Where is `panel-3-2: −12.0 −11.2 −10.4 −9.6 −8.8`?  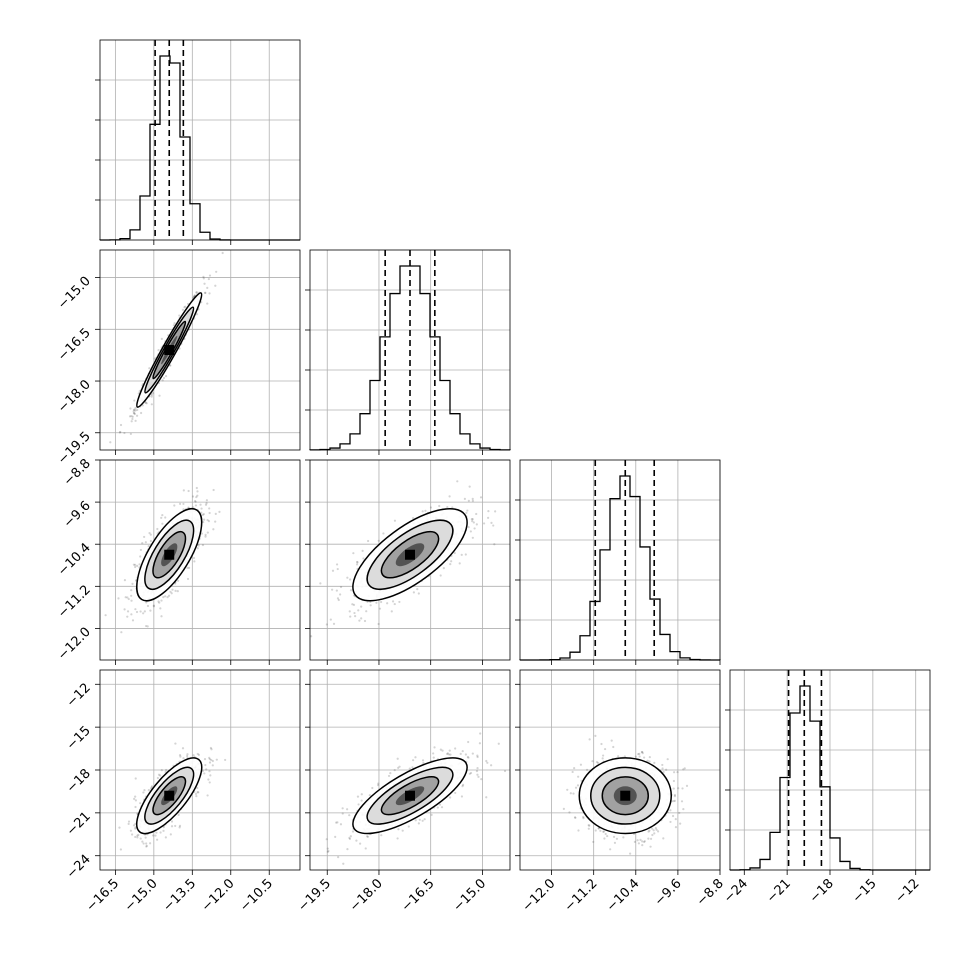 panel-3-2: −12.0 −11.2 −10.4 −9.6 −8.8 is located at coordinates (621, 792).